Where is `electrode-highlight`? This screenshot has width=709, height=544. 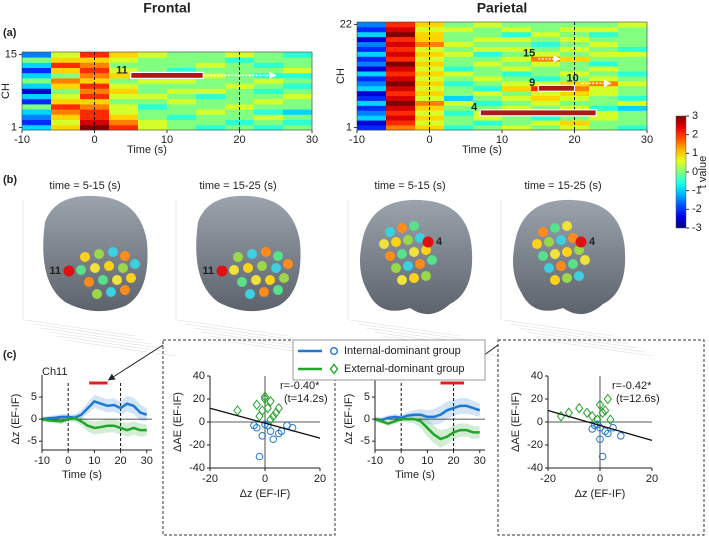
electrode-highlight is located at coordinates (69, 271).